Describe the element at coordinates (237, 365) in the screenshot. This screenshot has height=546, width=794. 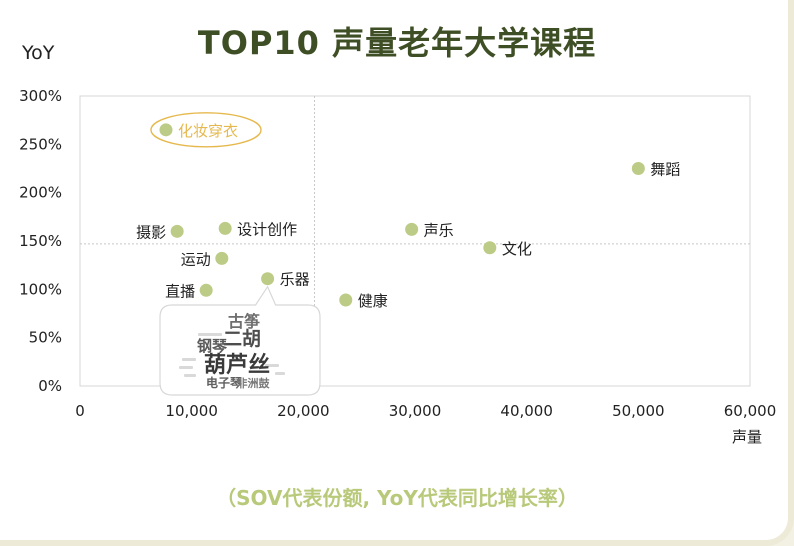
I see `wordcloud-word: 葫芦丝` at that location.